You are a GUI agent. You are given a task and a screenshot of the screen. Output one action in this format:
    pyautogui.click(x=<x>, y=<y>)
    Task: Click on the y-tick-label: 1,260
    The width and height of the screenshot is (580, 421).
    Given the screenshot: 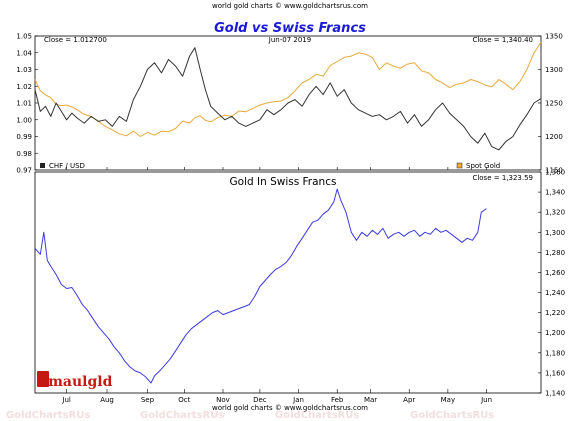 What is the action you would take?
    pyautogui.click(x=555, y=273)
    